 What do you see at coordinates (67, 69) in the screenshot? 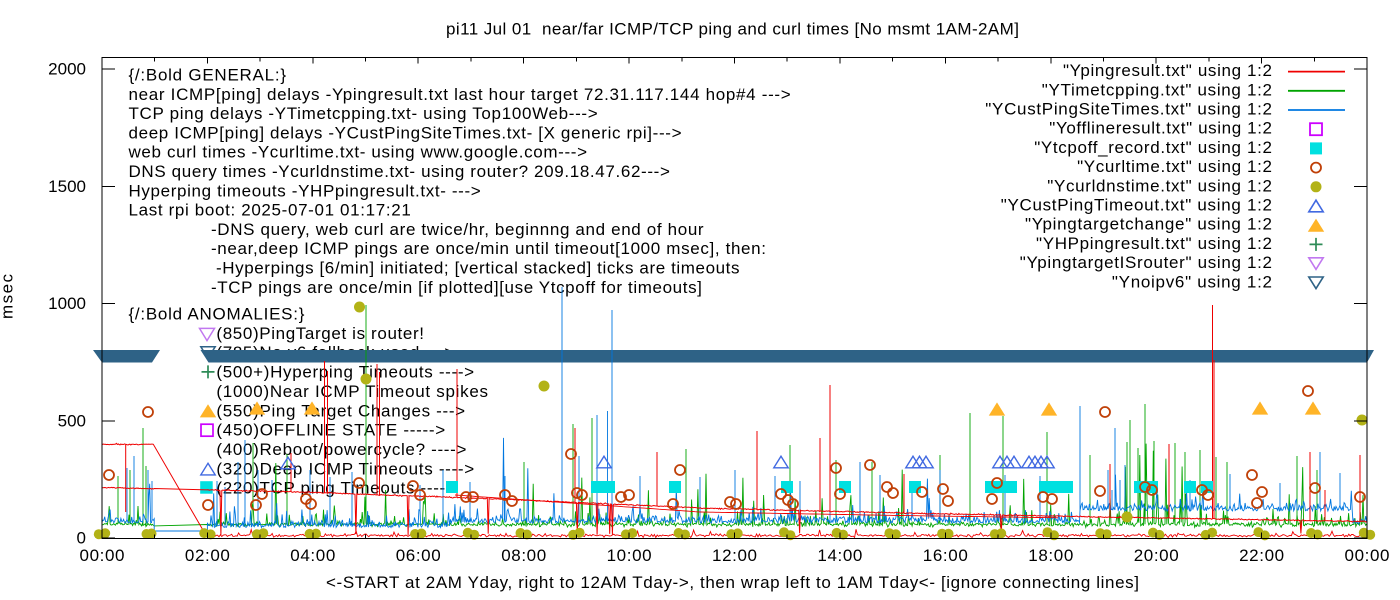
I see `svg-text: 2000` at bounding box center [67, 69].